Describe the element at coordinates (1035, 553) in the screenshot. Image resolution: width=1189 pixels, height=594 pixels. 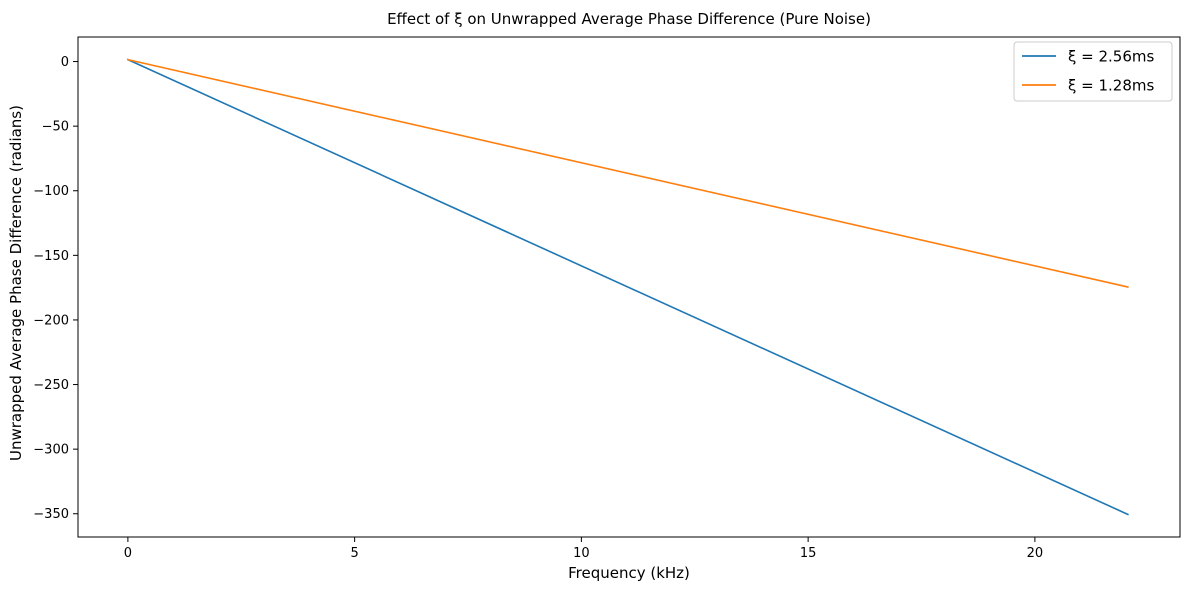
I see `x-tick-label: 20` at that location.